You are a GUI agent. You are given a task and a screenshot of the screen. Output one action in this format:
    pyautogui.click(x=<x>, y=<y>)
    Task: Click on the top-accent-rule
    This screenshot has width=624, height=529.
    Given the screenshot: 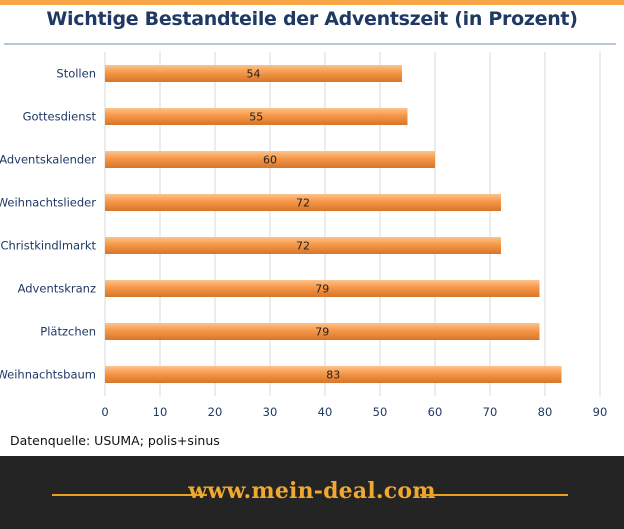 What is the action you would take?
    pyautogui.click(x=312, y=2)
    